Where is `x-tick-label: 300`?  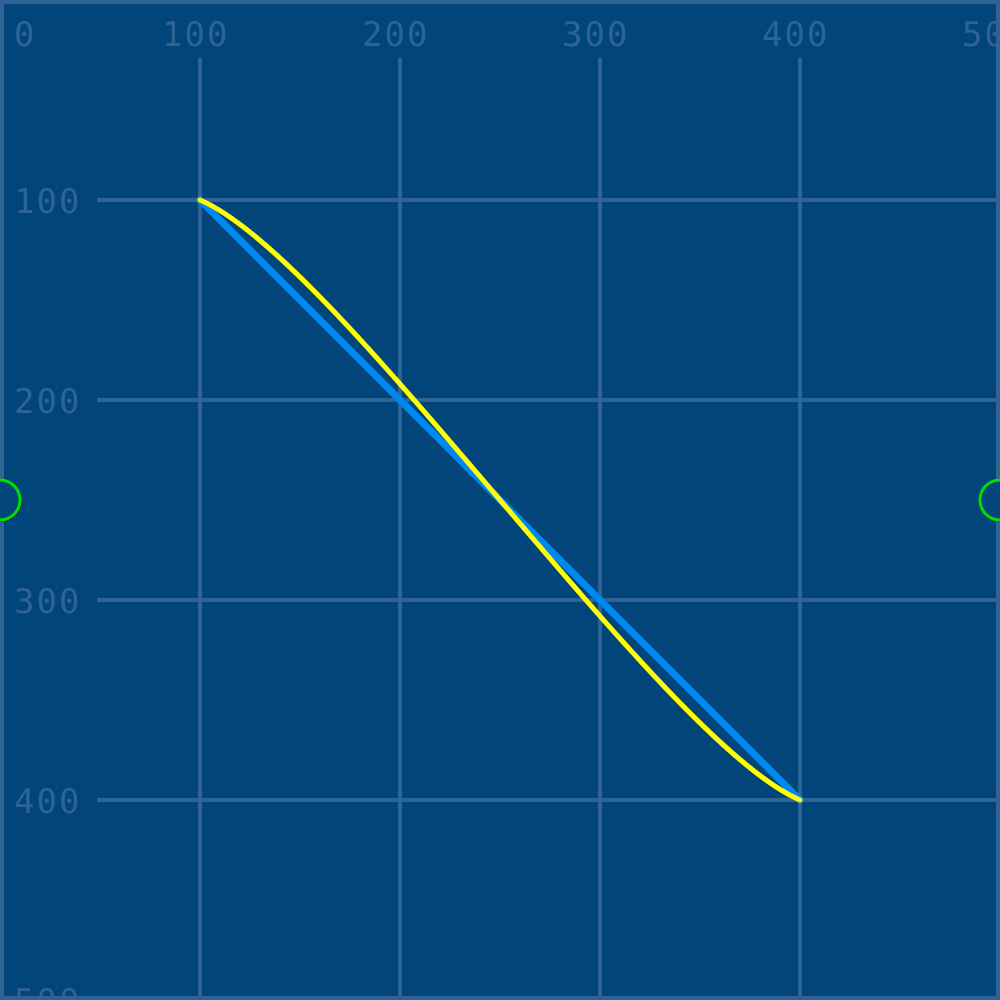 x-tick-label: 300 is located at coordinates (595, 35).